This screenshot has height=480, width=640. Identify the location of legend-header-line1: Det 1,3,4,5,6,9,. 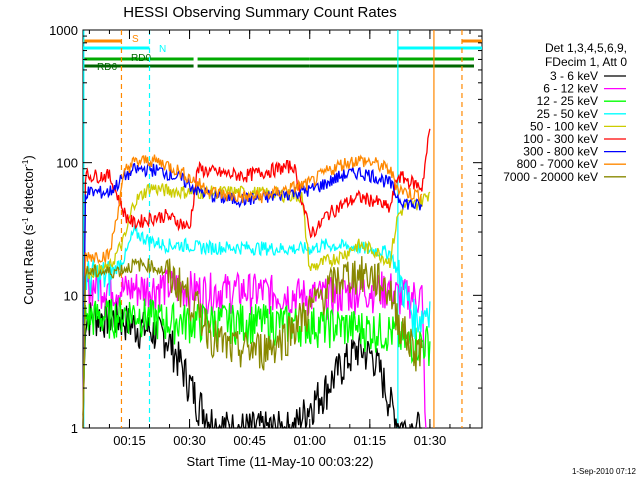
(586, 48).